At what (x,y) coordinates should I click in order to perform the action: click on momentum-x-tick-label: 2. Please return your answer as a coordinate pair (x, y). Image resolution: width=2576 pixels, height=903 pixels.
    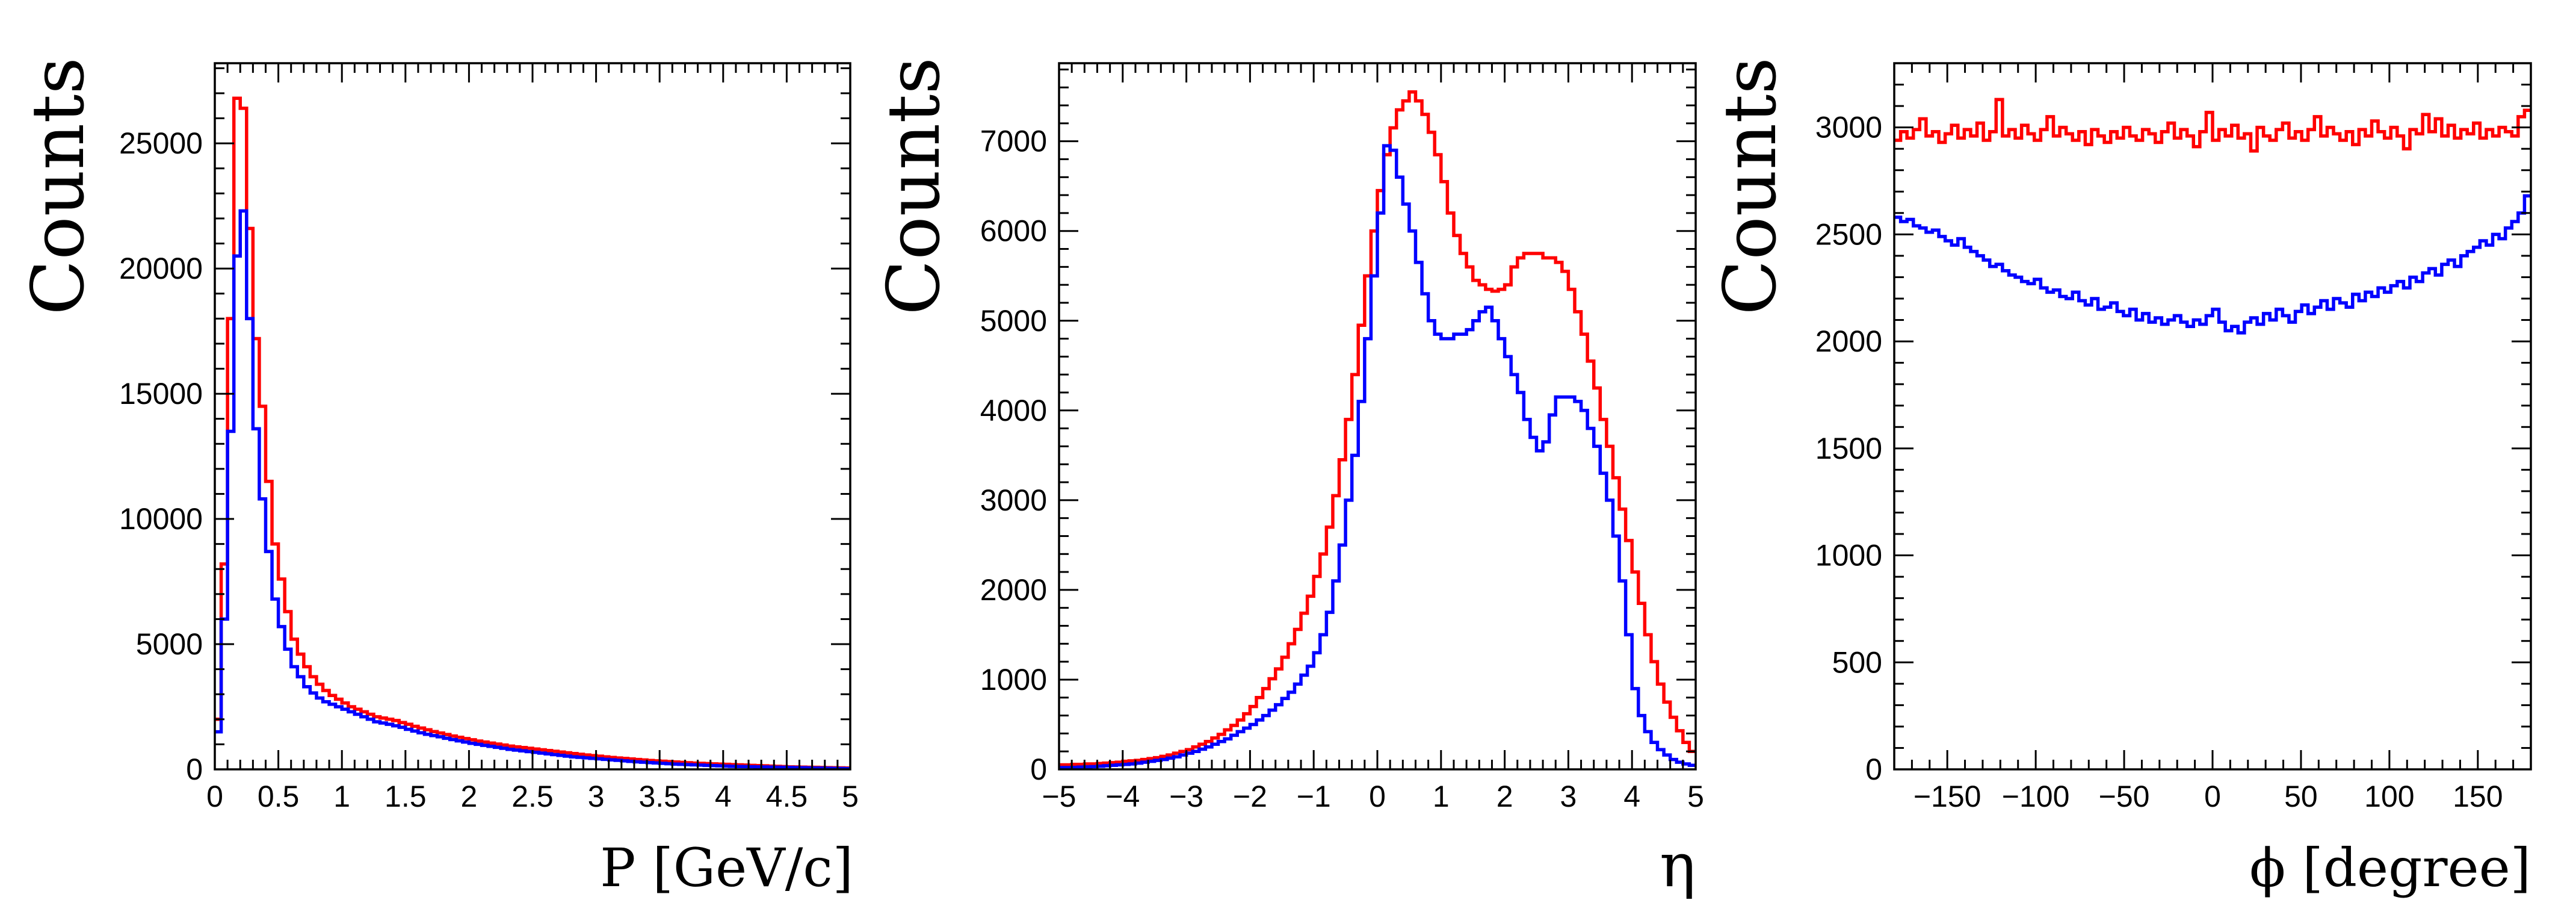
    Looking at the image, I should click on (468, 796).